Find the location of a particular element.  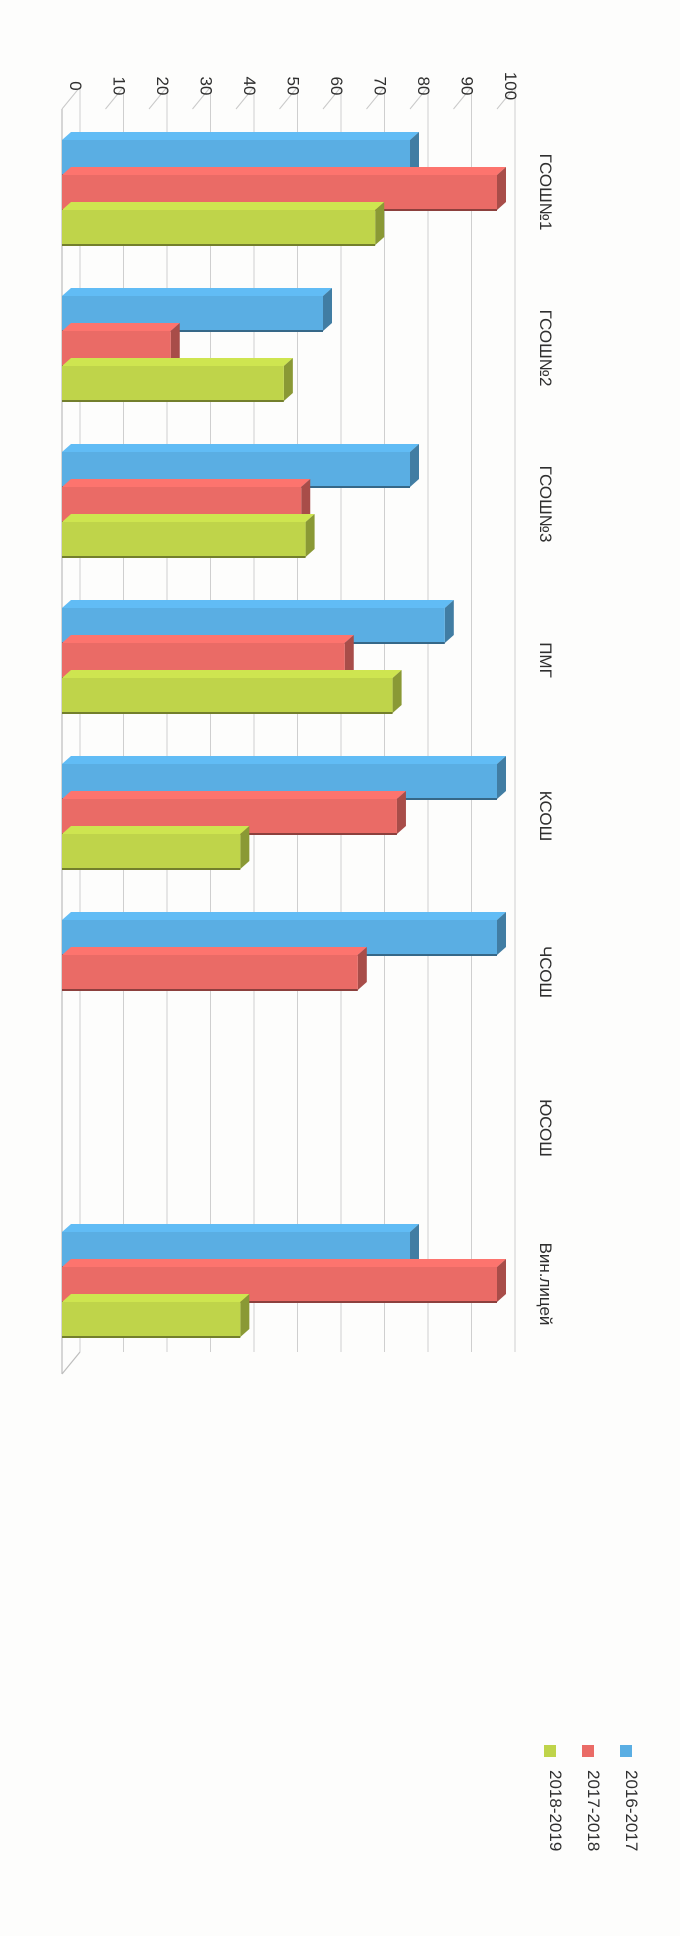

tick-label: 10 is located at coordinates (119, 86).